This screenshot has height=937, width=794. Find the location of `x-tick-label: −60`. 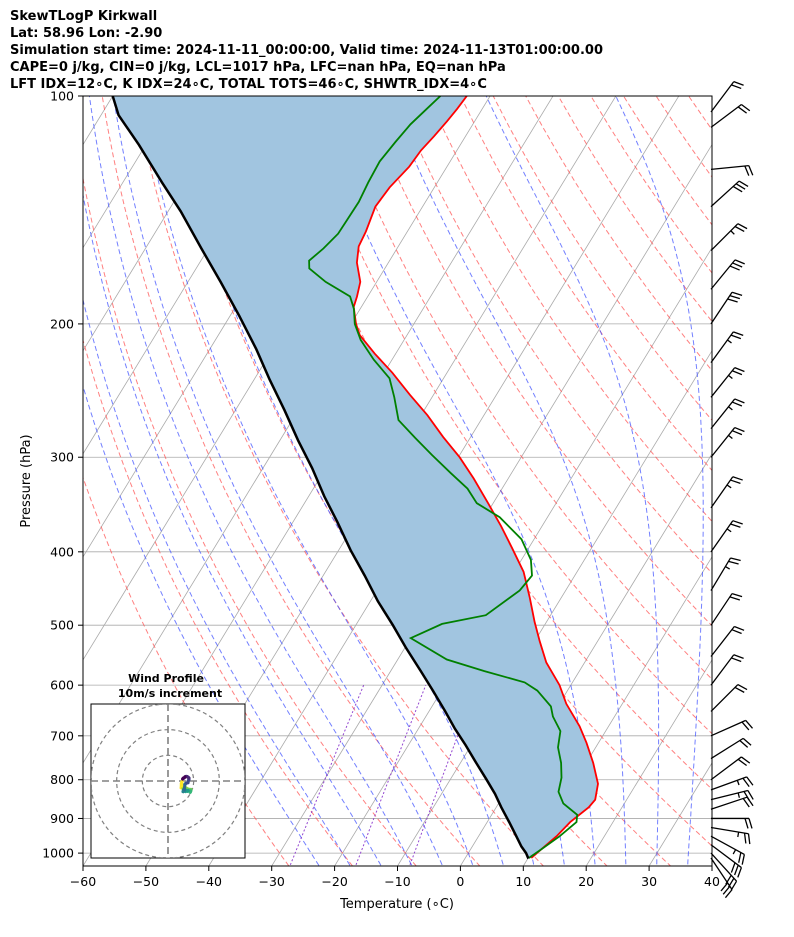

x-tick-label: −60 is located at coordinates (83, 881).